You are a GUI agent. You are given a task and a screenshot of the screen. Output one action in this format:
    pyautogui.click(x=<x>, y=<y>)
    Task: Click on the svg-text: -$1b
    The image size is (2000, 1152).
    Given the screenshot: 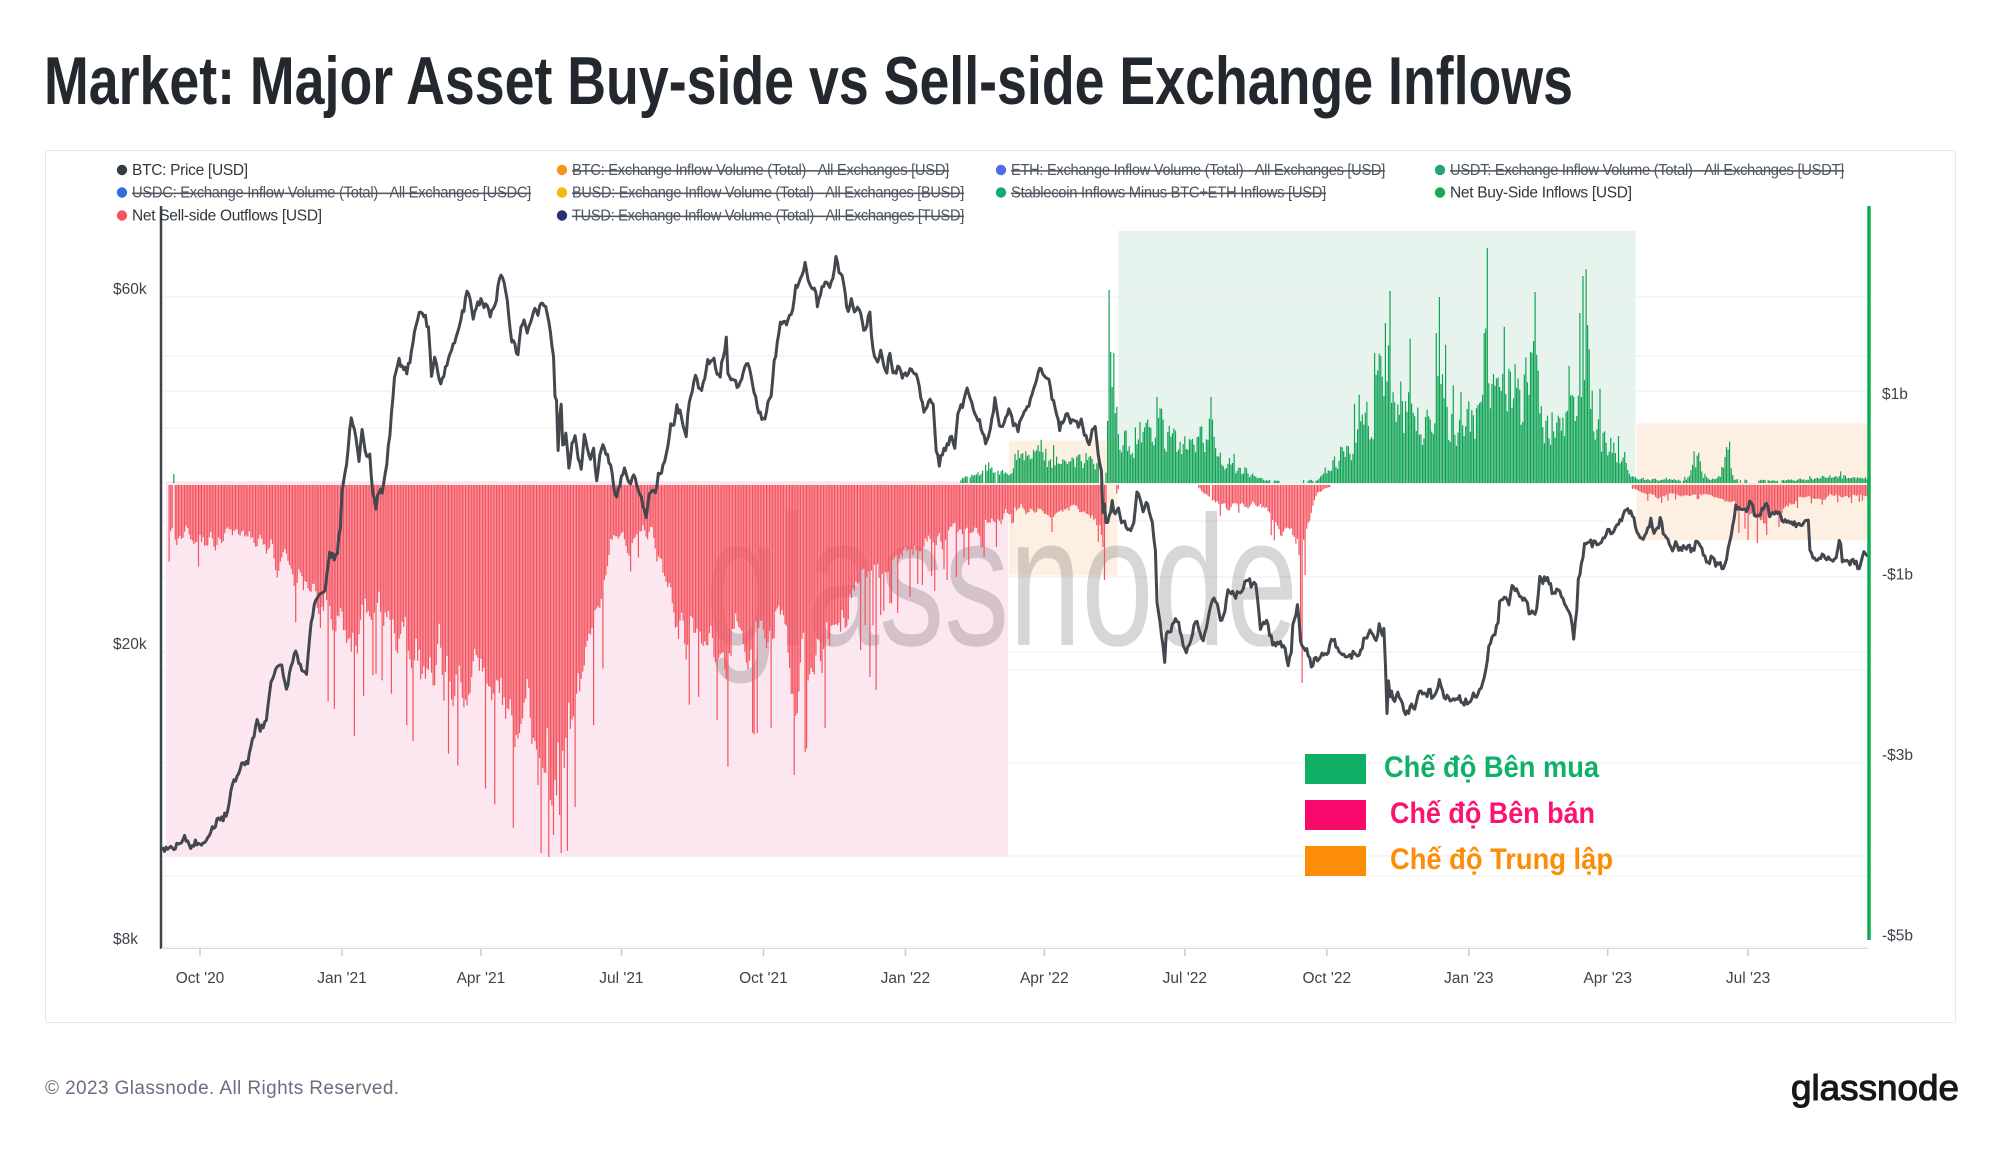 What is the action you would take?
    pyautogui.click(x=1897, y=575)
    